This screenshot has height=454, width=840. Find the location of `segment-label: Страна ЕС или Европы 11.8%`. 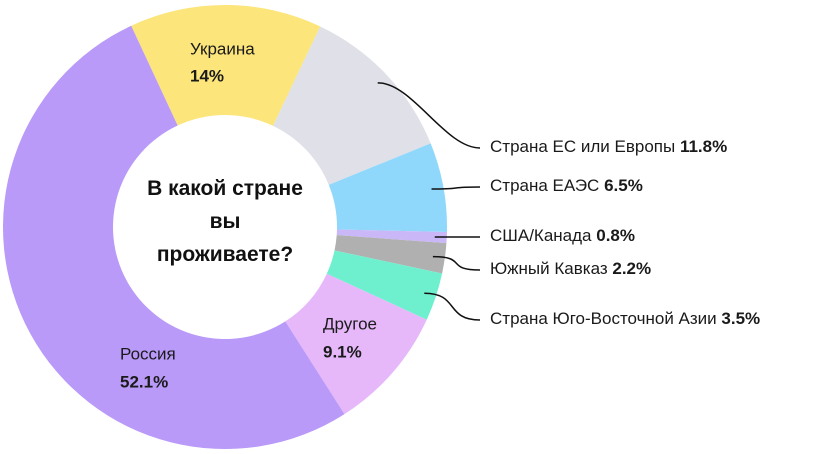

segment-label: Страна ЕС или Европы 11.8% is located at coordinates (608, 146).